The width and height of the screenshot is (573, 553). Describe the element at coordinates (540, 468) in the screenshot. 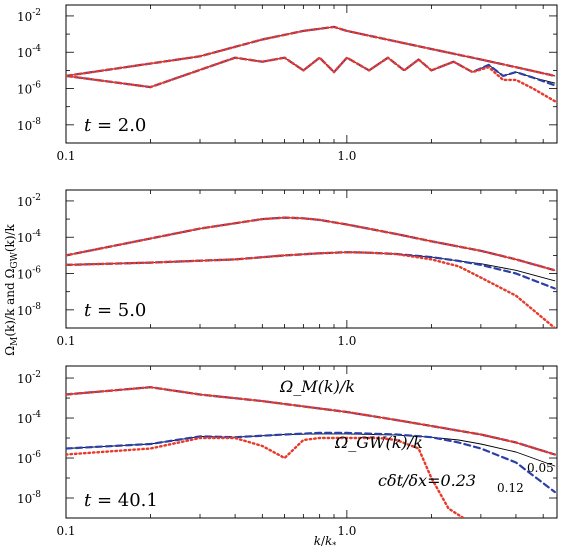

I see `annotation-5: 0.05` at that location.